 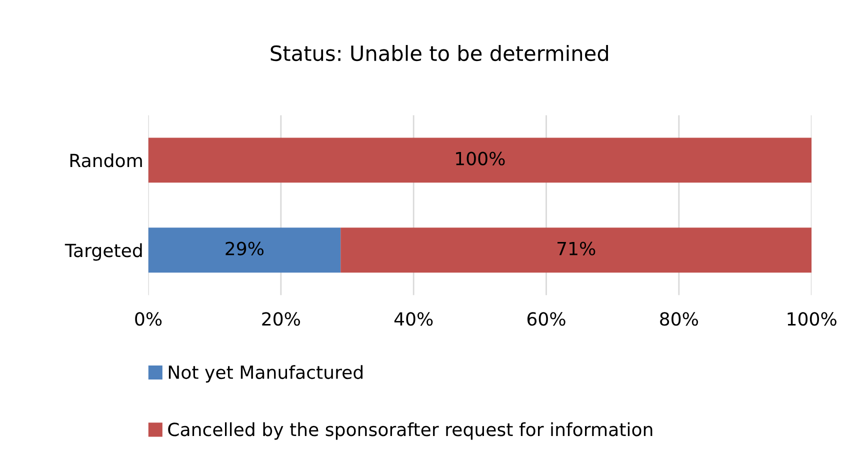 What do you see at coordinates (439, 53) in the screenshot?
I see `chart-title: Status: Unable to be determined` at bounding box center [439, 53].